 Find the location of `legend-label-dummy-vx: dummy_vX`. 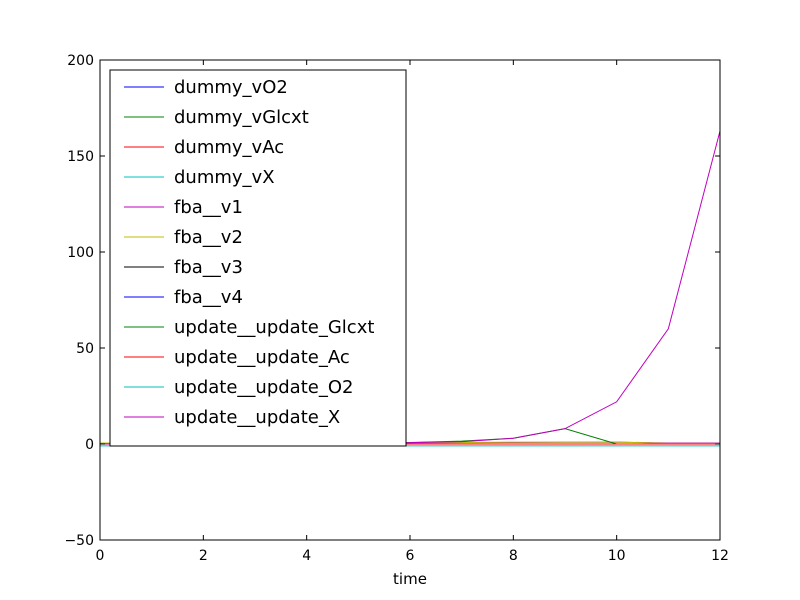

legend-label-dummy-vx: dummy_vX is located at coordinates (224, 177).